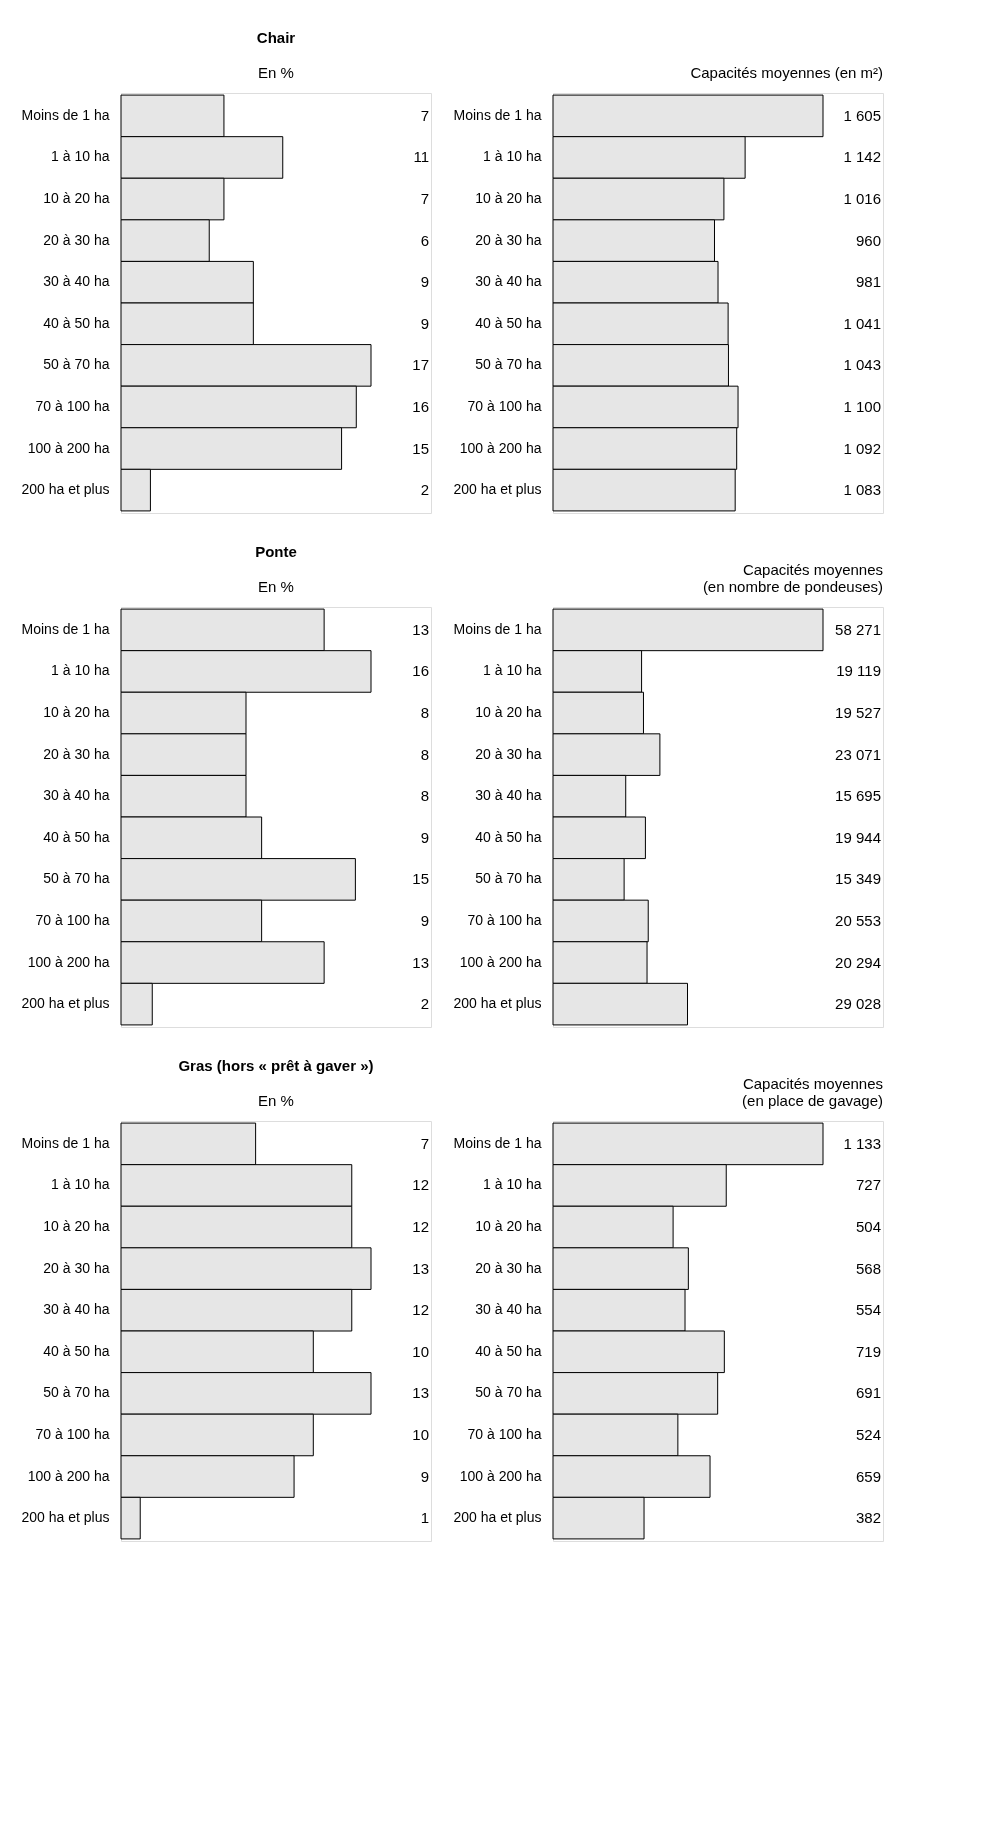 The width and height of the screenshot is (1000, 1848). What do you see at coordinates (420, 671) in the screenshot?
I see `data-label: 16` at bounding box center [420, 671].